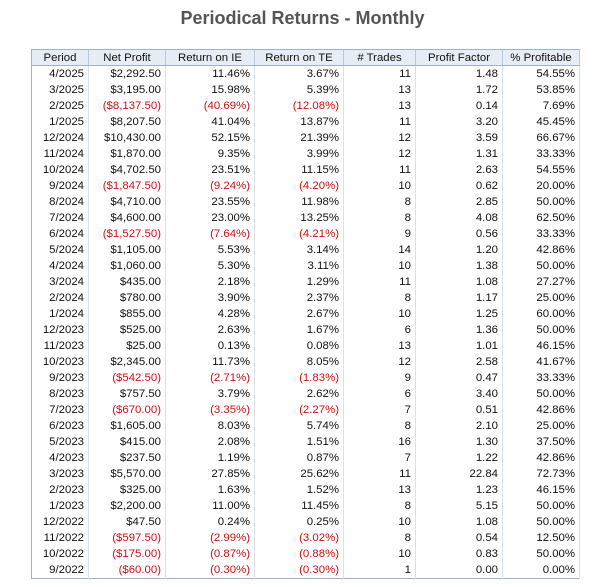 This screenshot has width=605, height=587. Describe the element at coordinates (541, 57) in the screenshot. I see `column-header-percent-profitable: % Profitable` at that location.